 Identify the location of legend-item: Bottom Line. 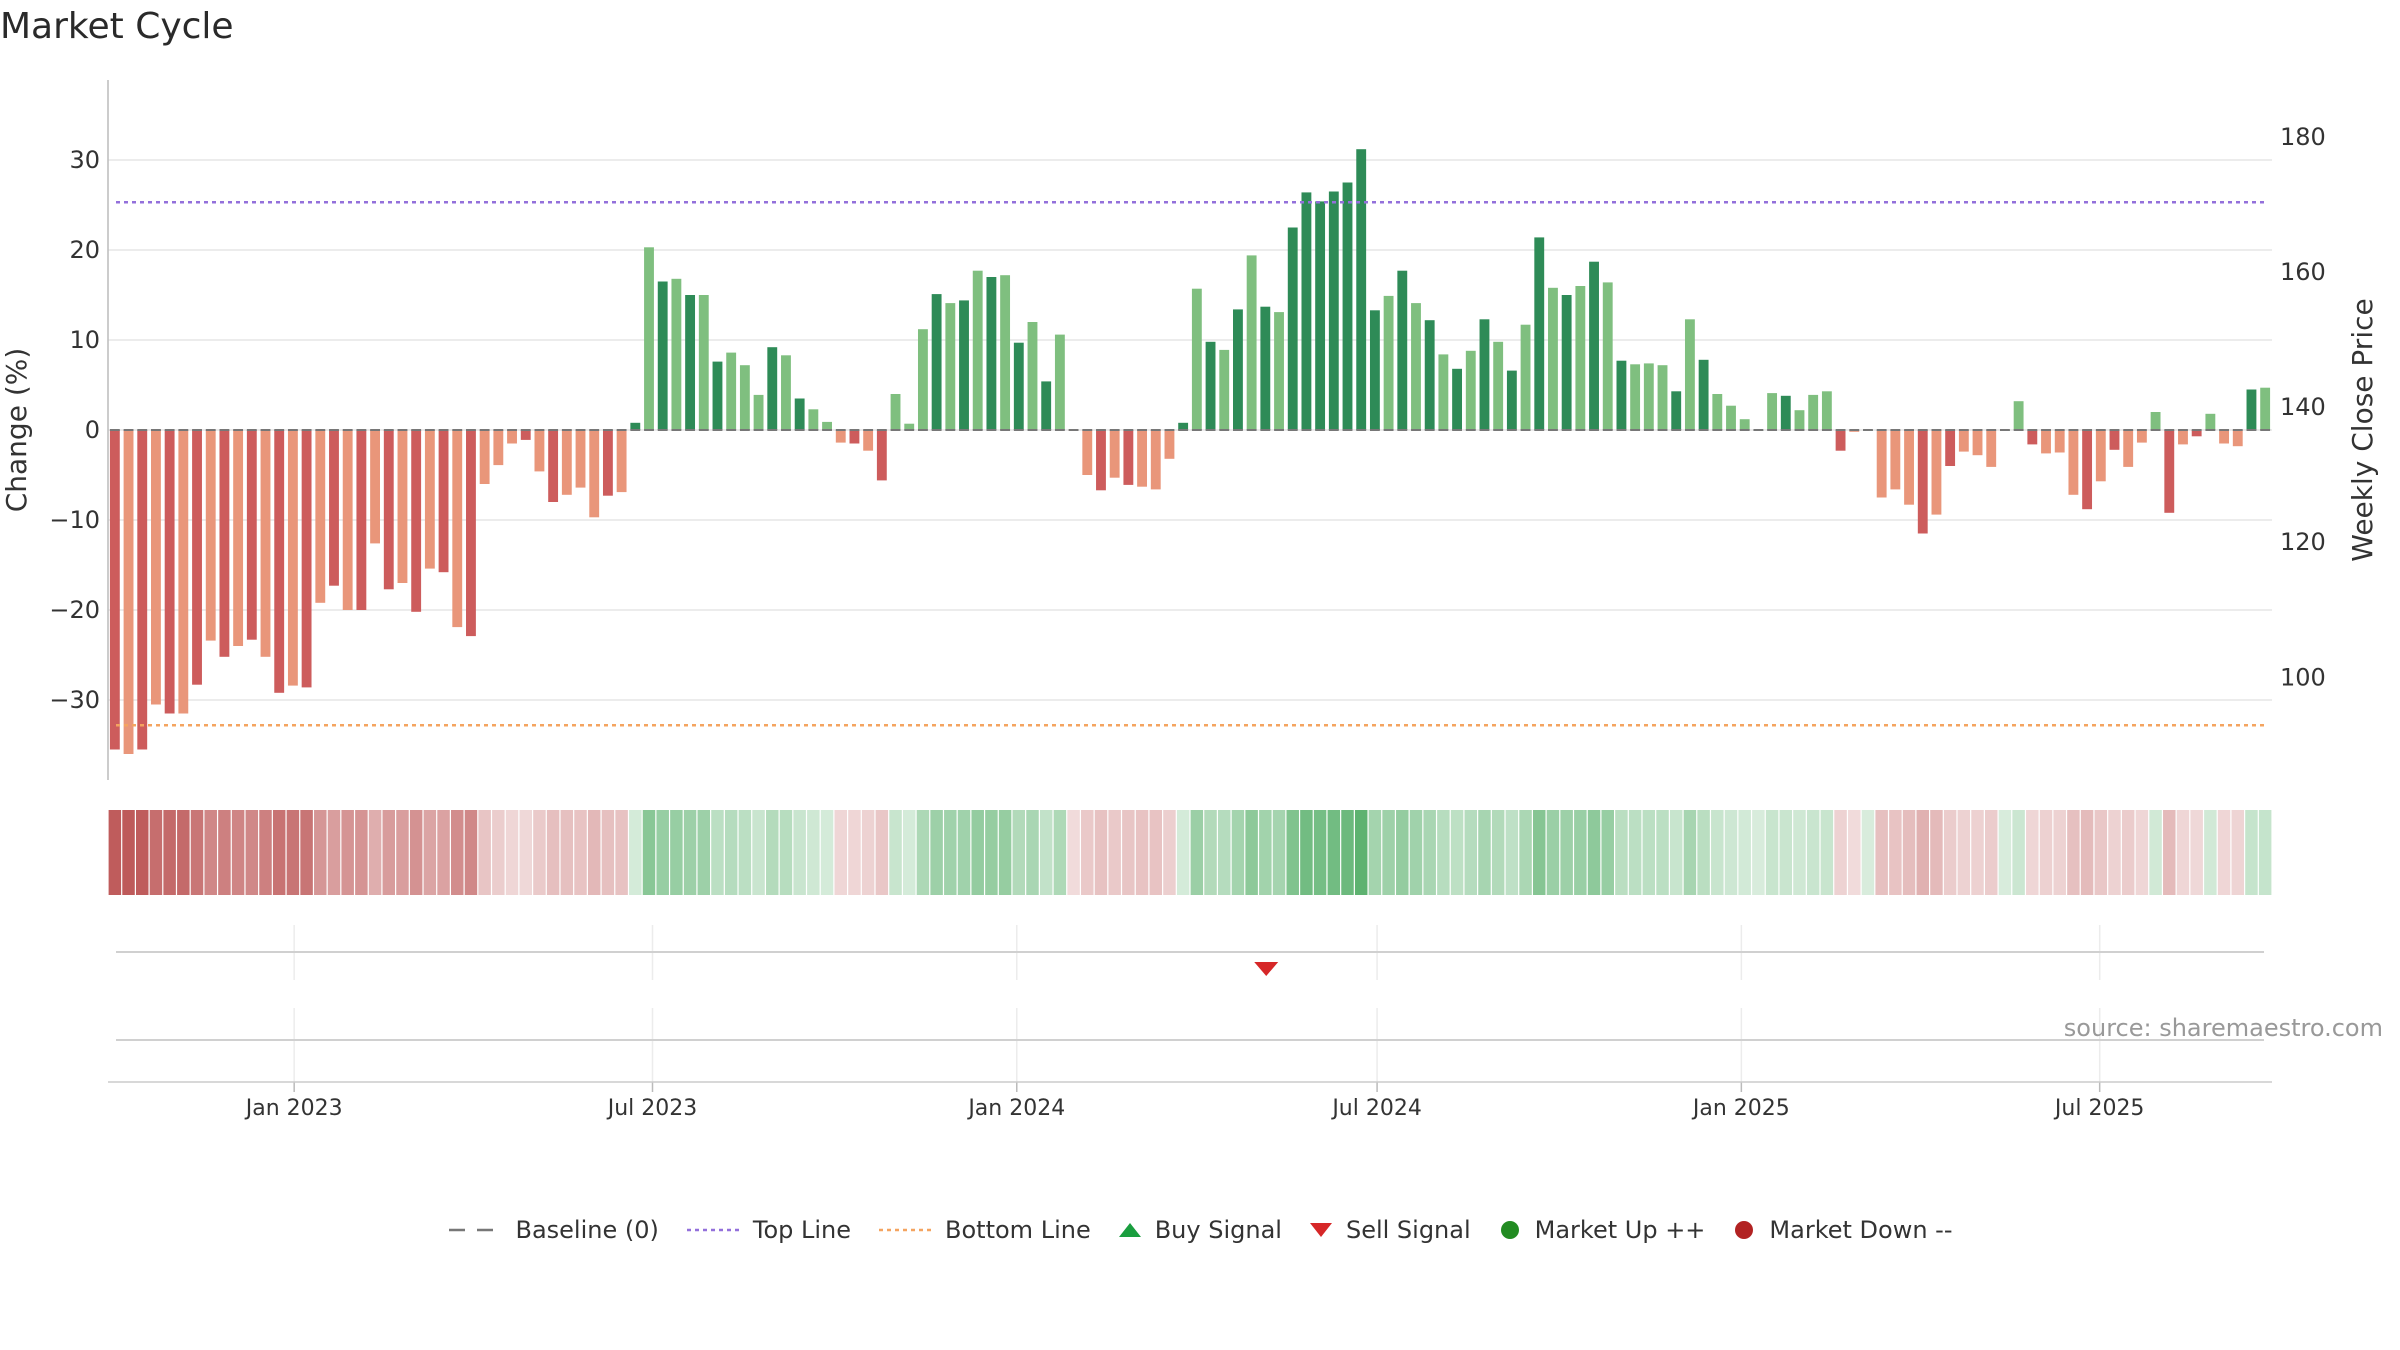
(984, 1230).